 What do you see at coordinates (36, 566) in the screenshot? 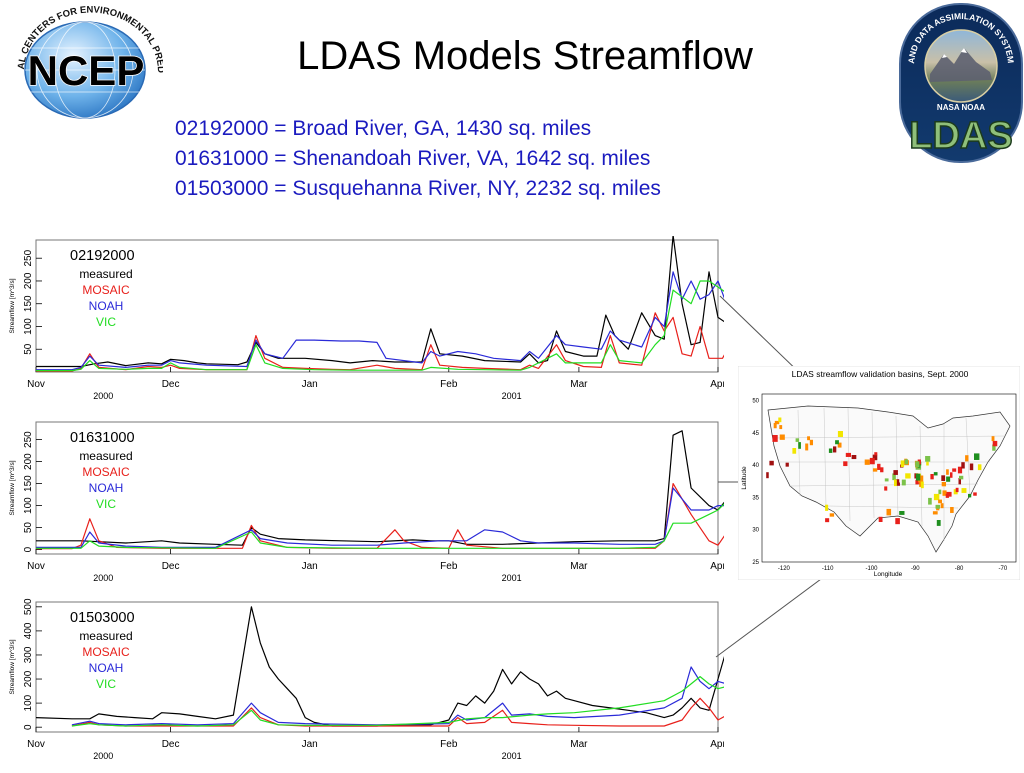
I see `x-tick-label: Nov` at bounding box center [36, 566].